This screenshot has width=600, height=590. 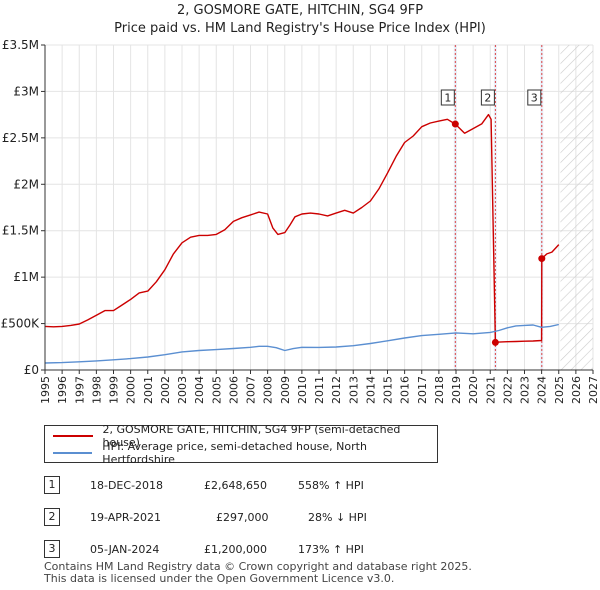 What do you see at coordinates (576, 390) in the screenshot?
I see `x-tick-label: 2026` at bounding box center [576, 390].